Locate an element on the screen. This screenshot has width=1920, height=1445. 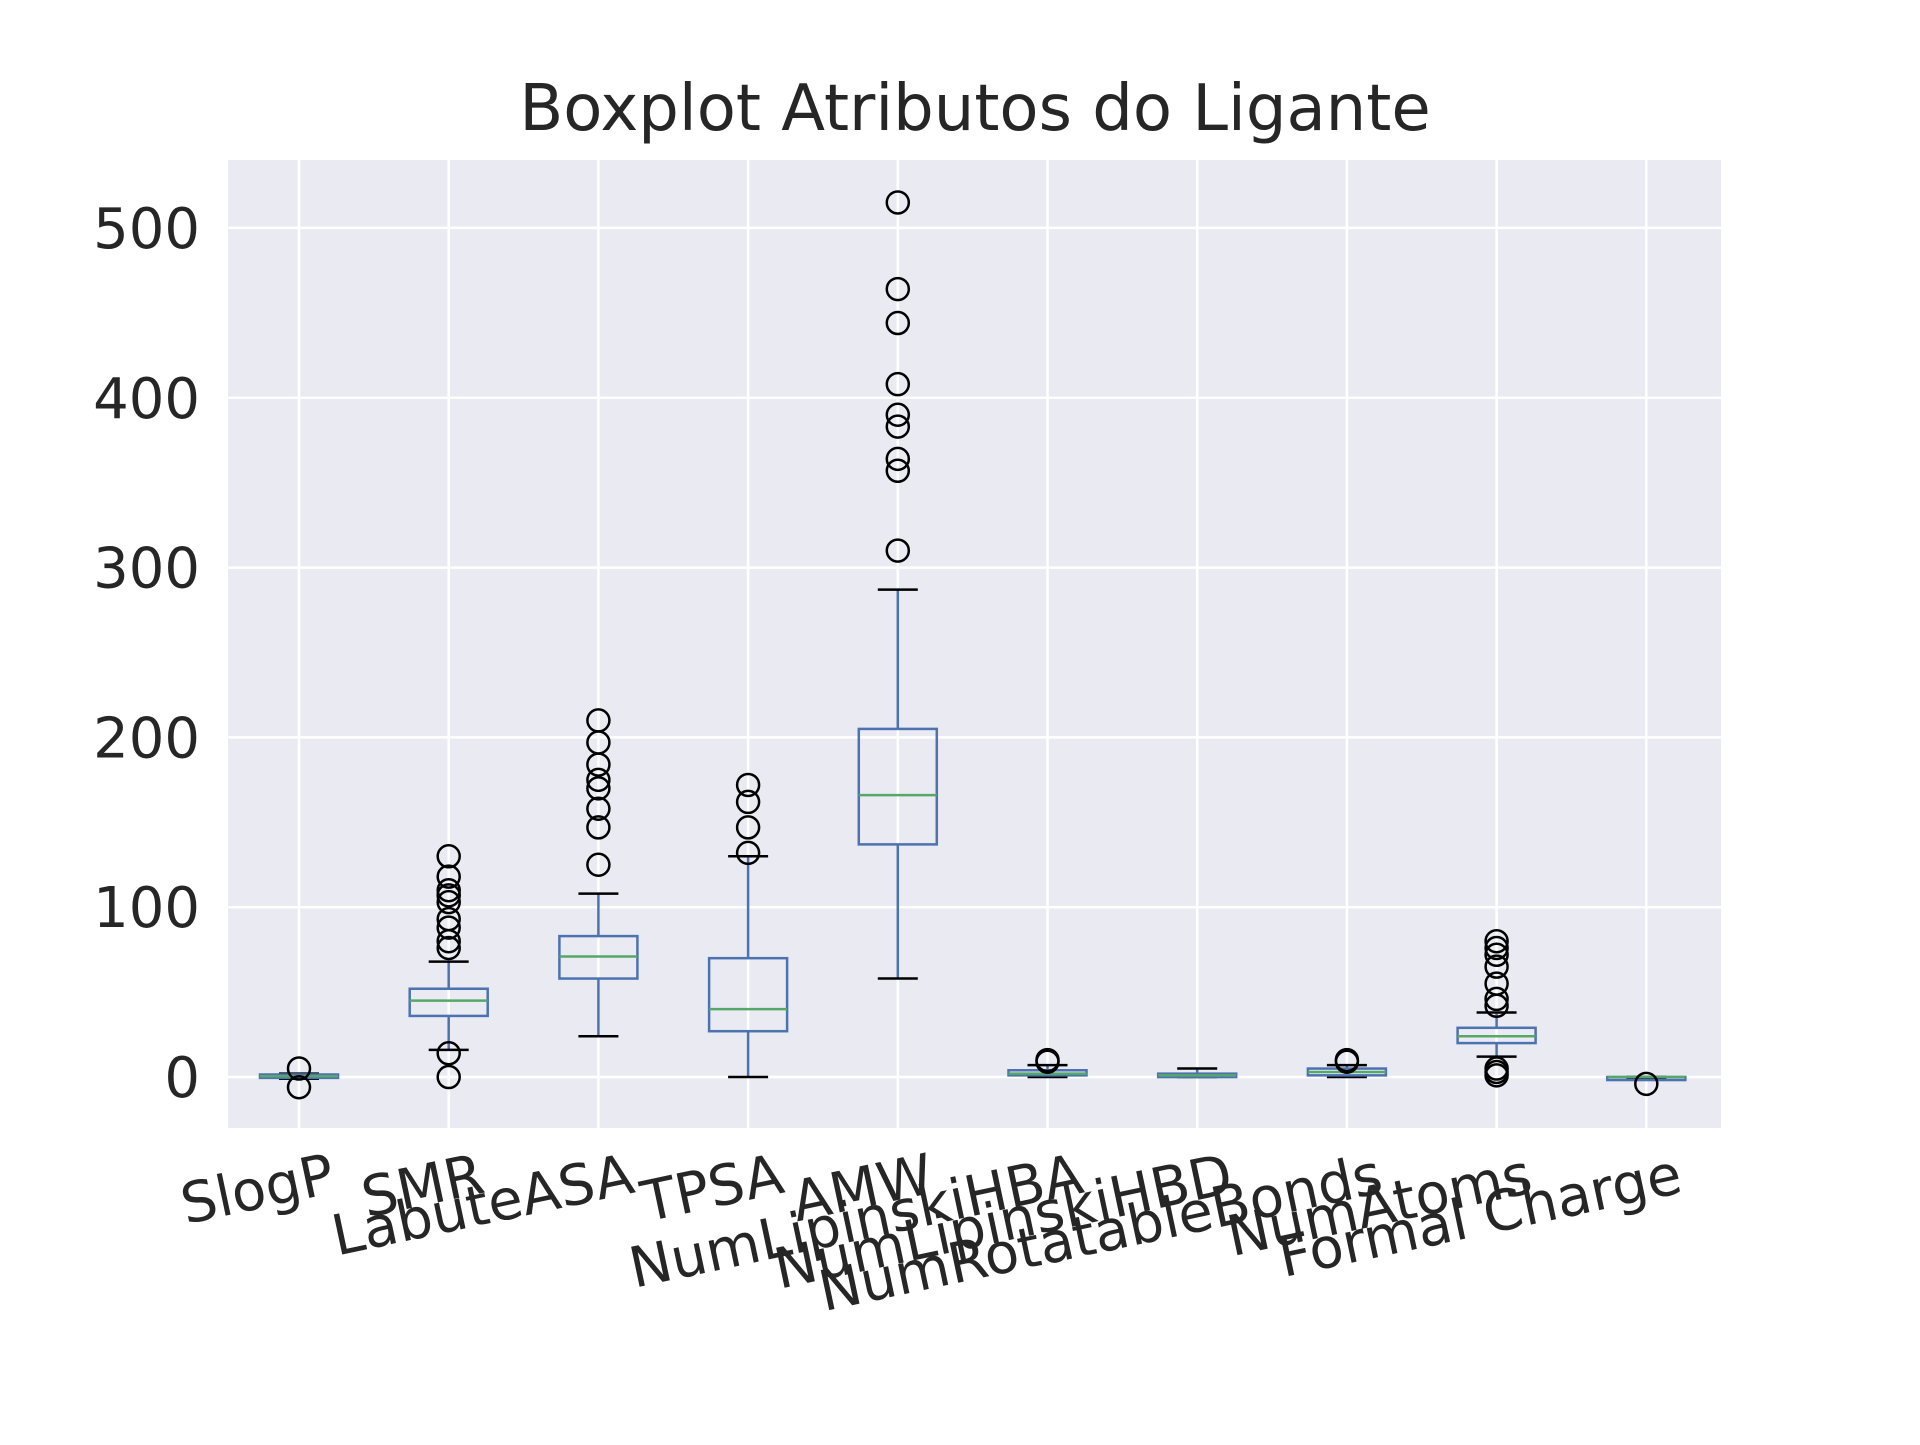
y-tick-label: 400 is located at coordinates (146, 399).